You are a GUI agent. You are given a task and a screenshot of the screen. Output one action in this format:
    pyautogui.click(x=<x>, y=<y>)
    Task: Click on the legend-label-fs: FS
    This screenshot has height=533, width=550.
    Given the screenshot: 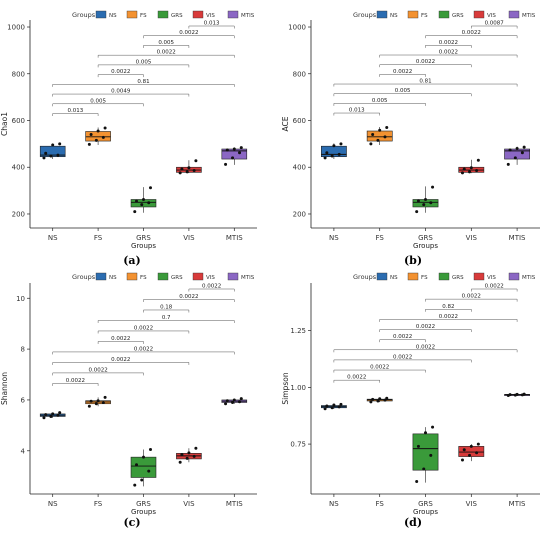 What is the action you would take?
    pyautogui.click(x=424, y=278)
    